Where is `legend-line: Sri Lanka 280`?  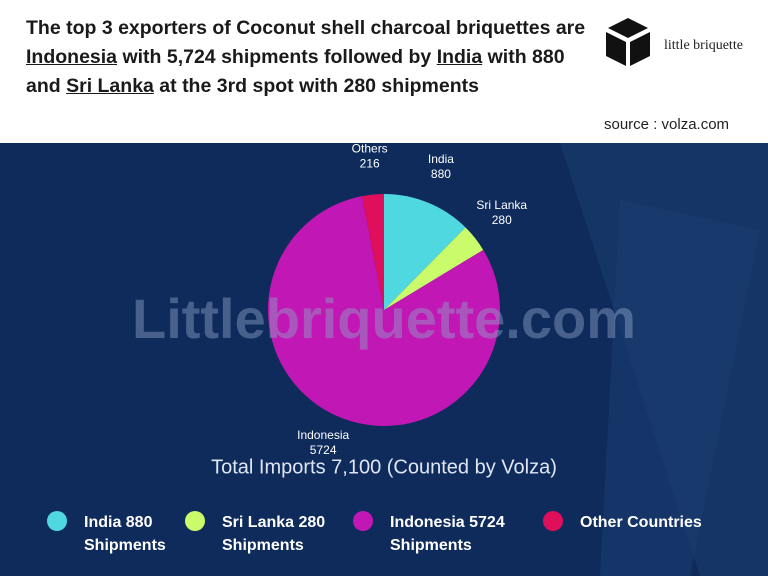 legend-line: Sri Lanka 280 is located at coordinates (273, 522).